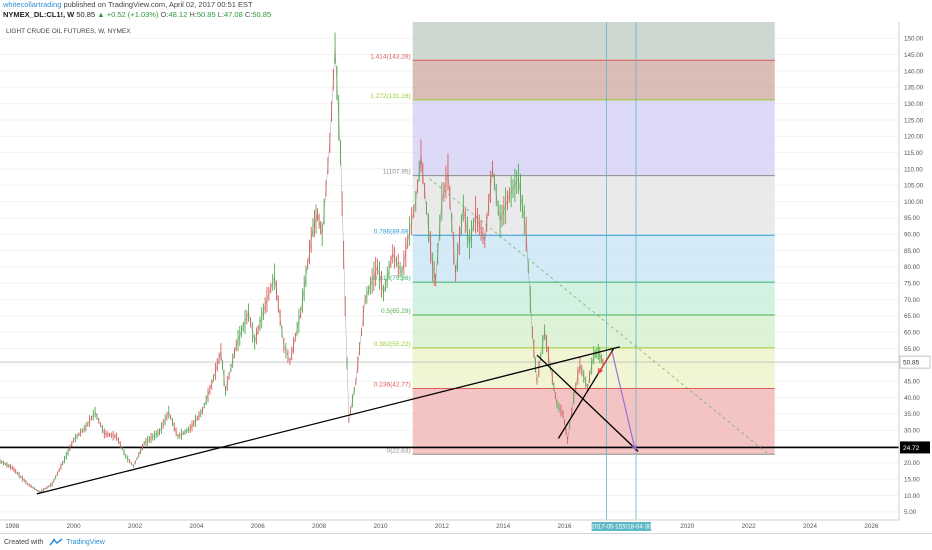 Image resolution: width=932 pixels, height=550 pixels. Describe the element at coordinates (392, 231) in the screenshot. I see `fib-level-label: 0.786(89.69)` at that location.